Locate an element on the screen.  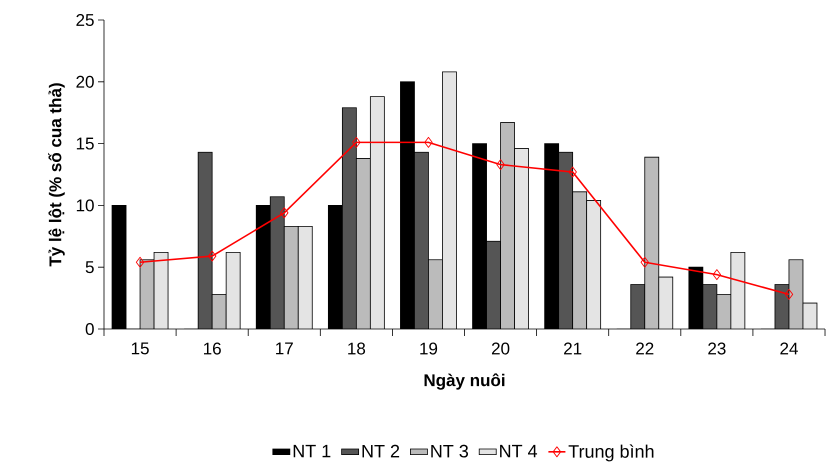
y-tick-label: 5 is located at coordinates (90, 267).